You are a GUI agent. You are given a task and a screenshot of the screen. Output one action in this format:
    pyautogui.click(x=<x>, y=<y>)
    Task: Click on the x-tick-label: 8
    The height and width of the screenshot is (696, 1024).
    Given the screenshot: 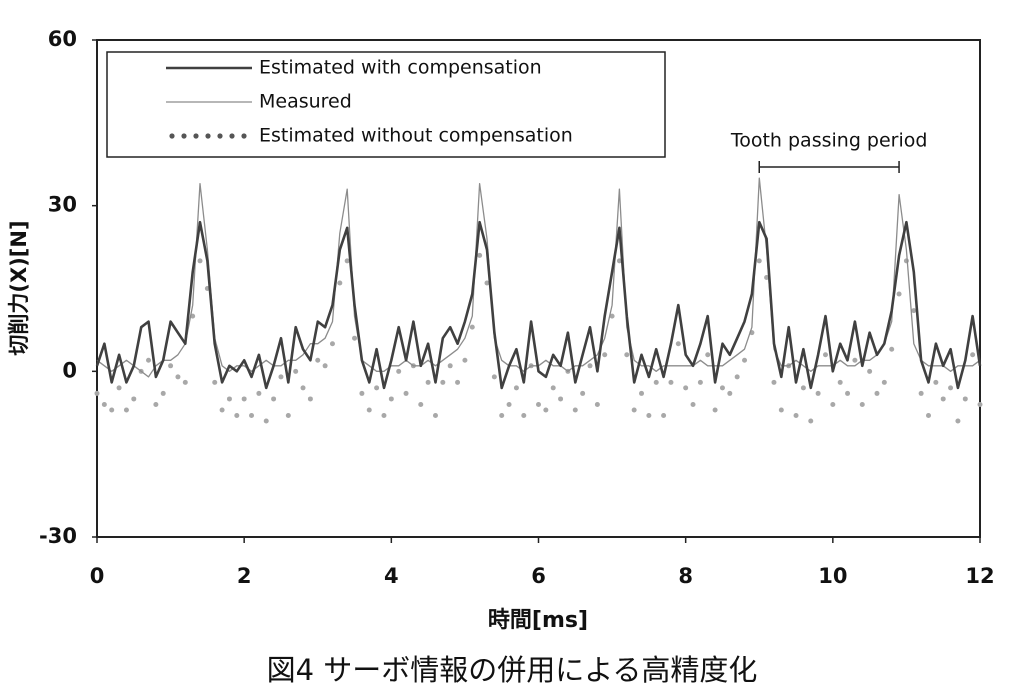 What is the action you would take?
    pyautogui.click(x=685, y=576)
    